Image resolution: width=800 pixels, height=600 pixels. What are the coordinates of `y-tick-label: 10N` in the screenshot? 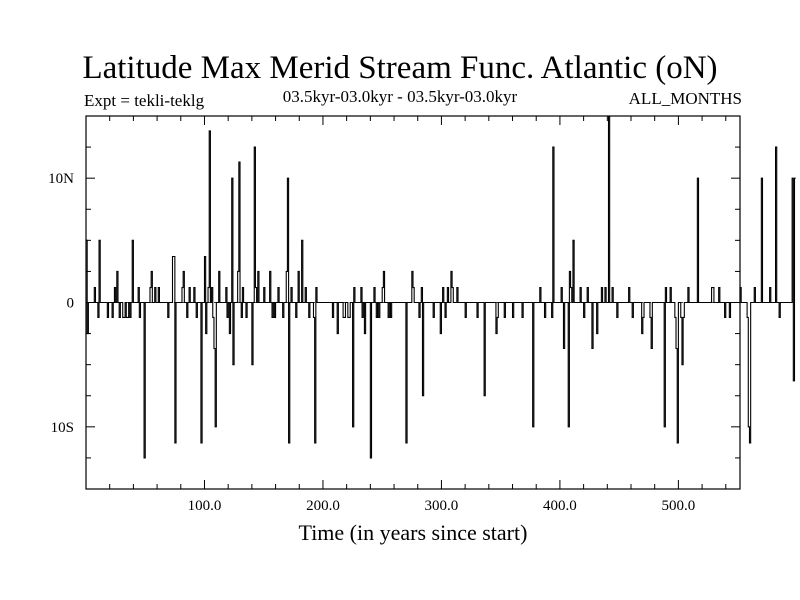 It's located at (61, 179).